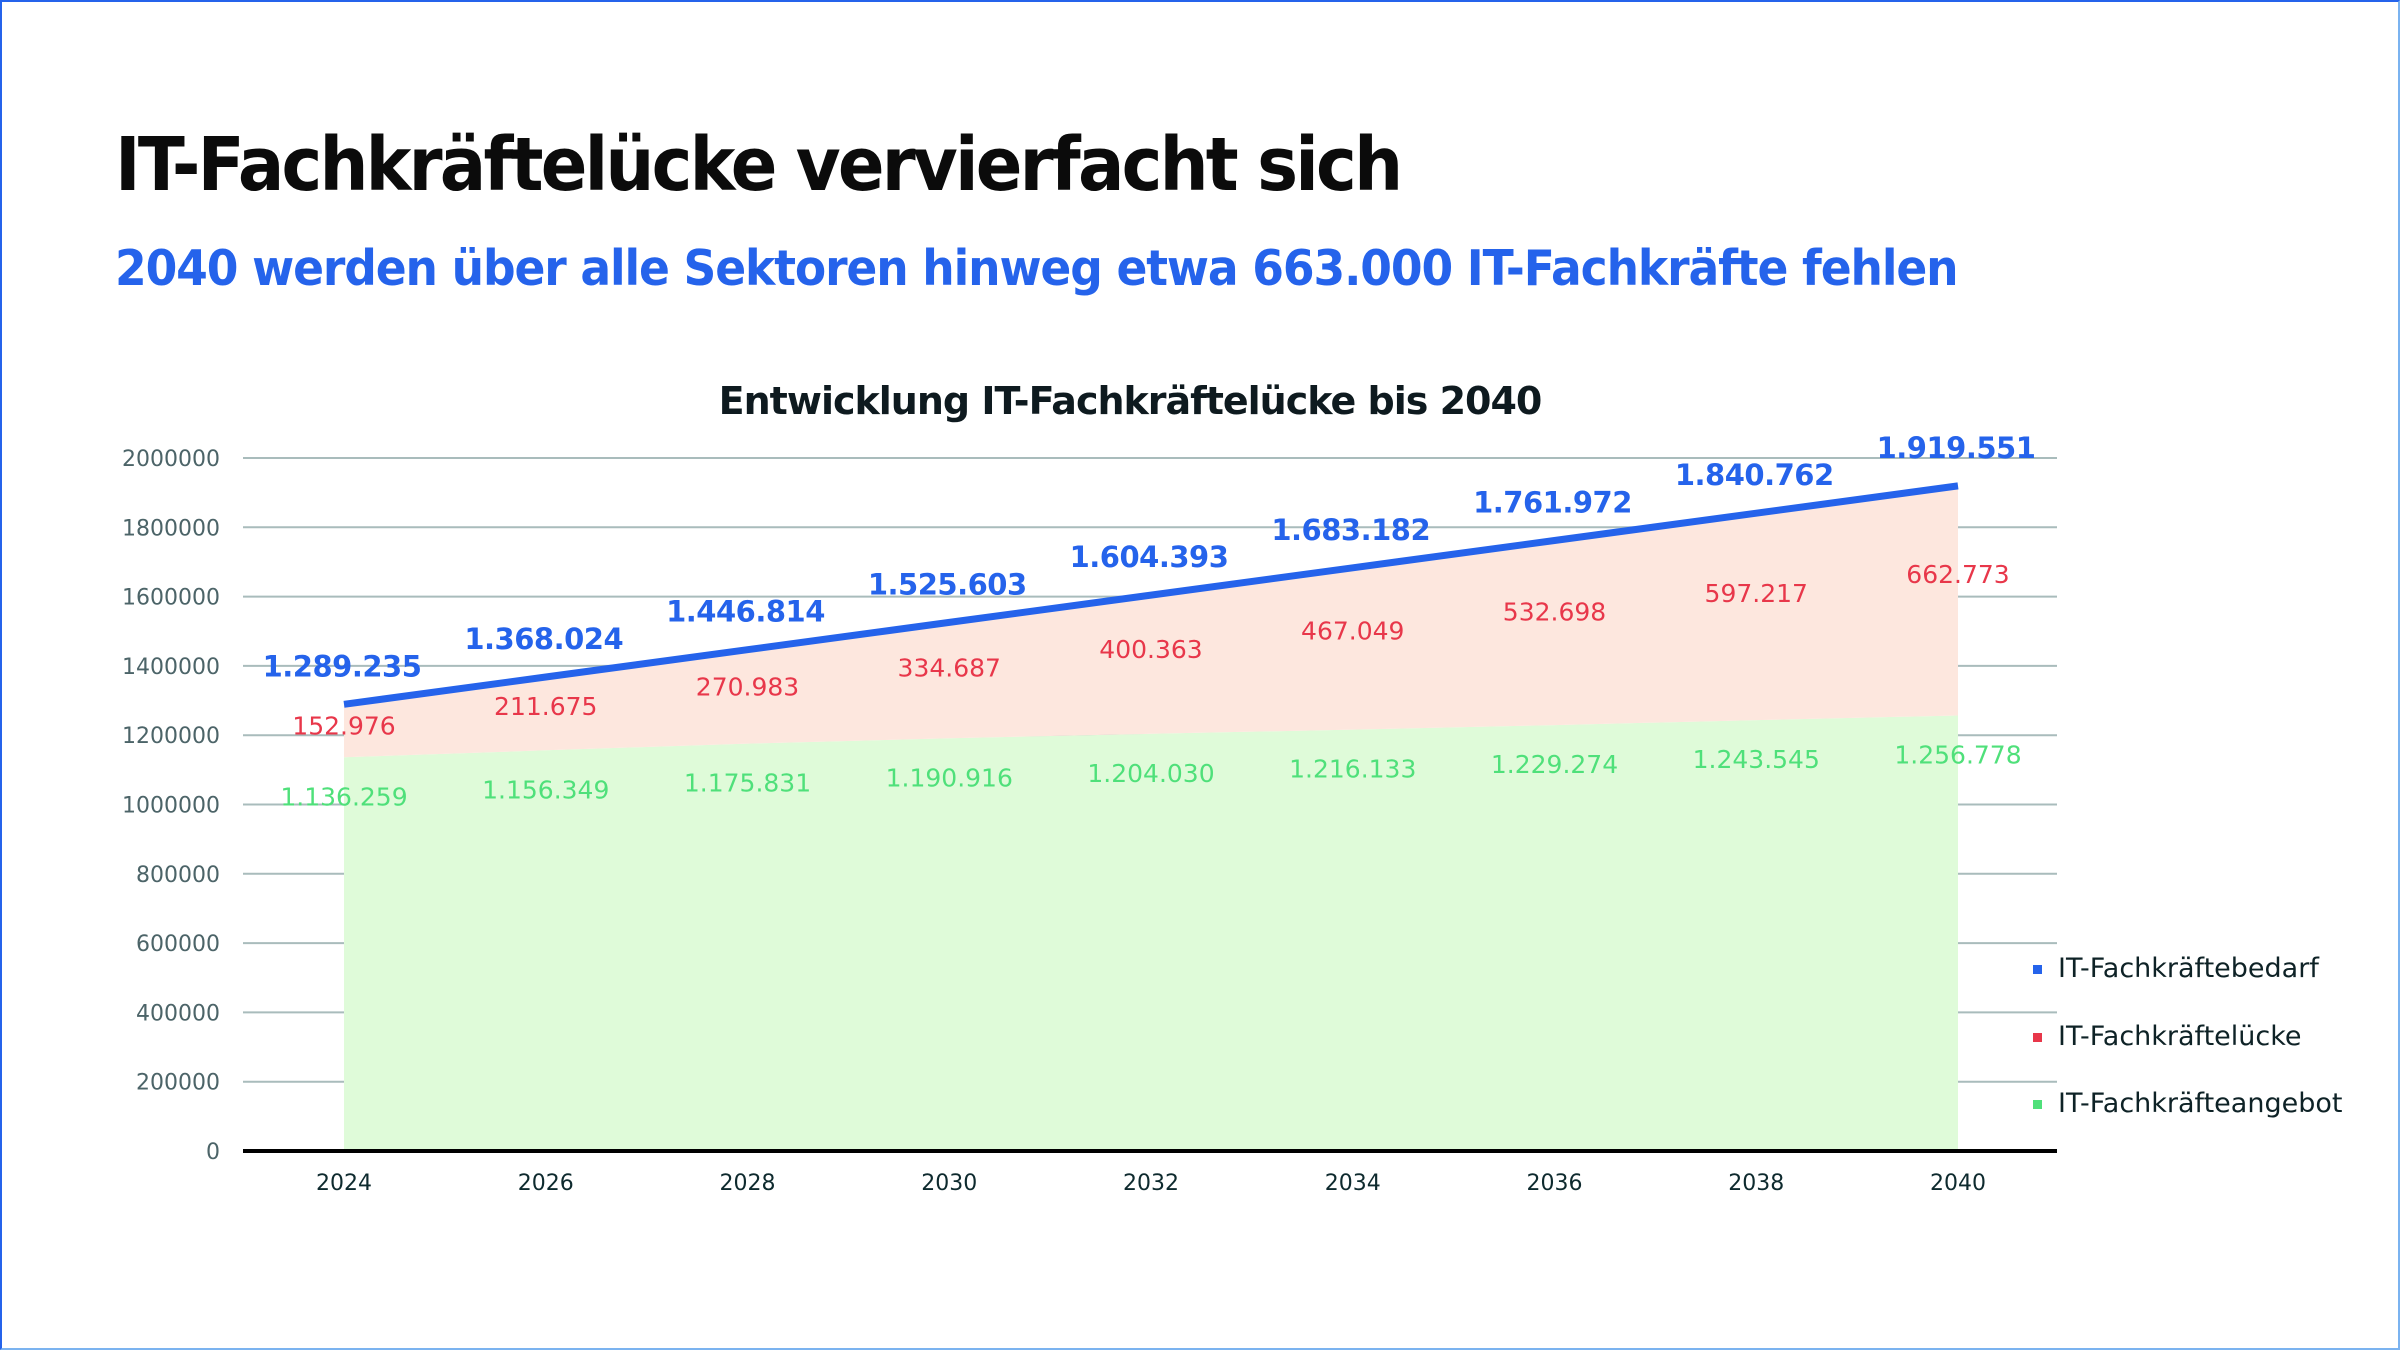 The height and width of the screenshot is (1350, 2400). Describe the element at coordinates (745, 612) in the screenshot. I see `demand-data-label: 1.446.814` at that location.